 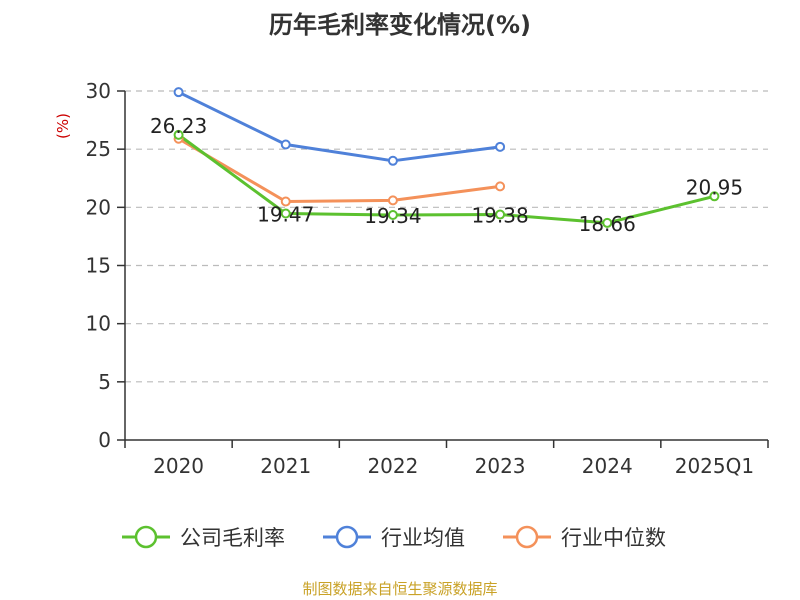 I want to click on x-tick-label: 2025Q1, so click(x=714, y=466).